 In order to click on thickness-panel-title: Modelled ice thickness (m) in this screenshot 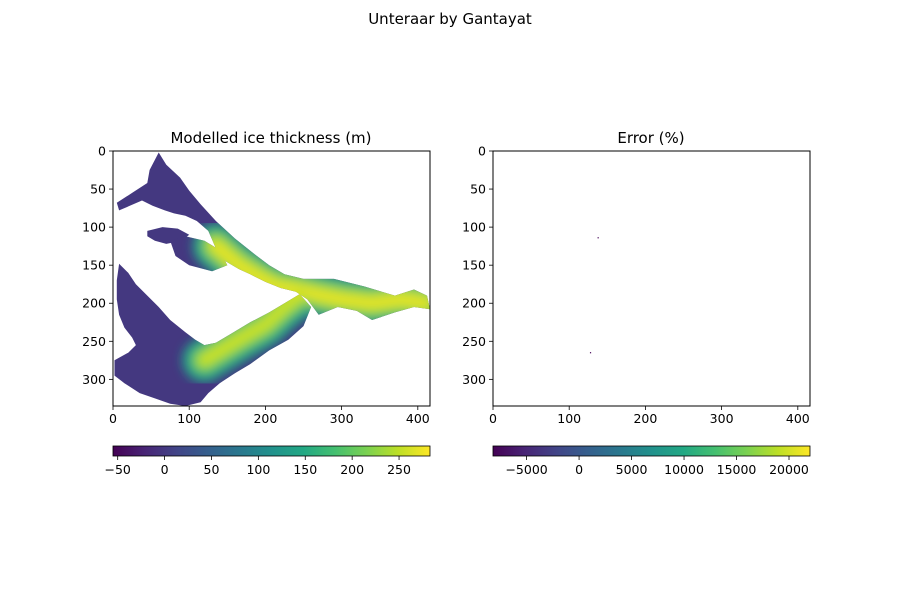, I will do `click(270, 138)`.